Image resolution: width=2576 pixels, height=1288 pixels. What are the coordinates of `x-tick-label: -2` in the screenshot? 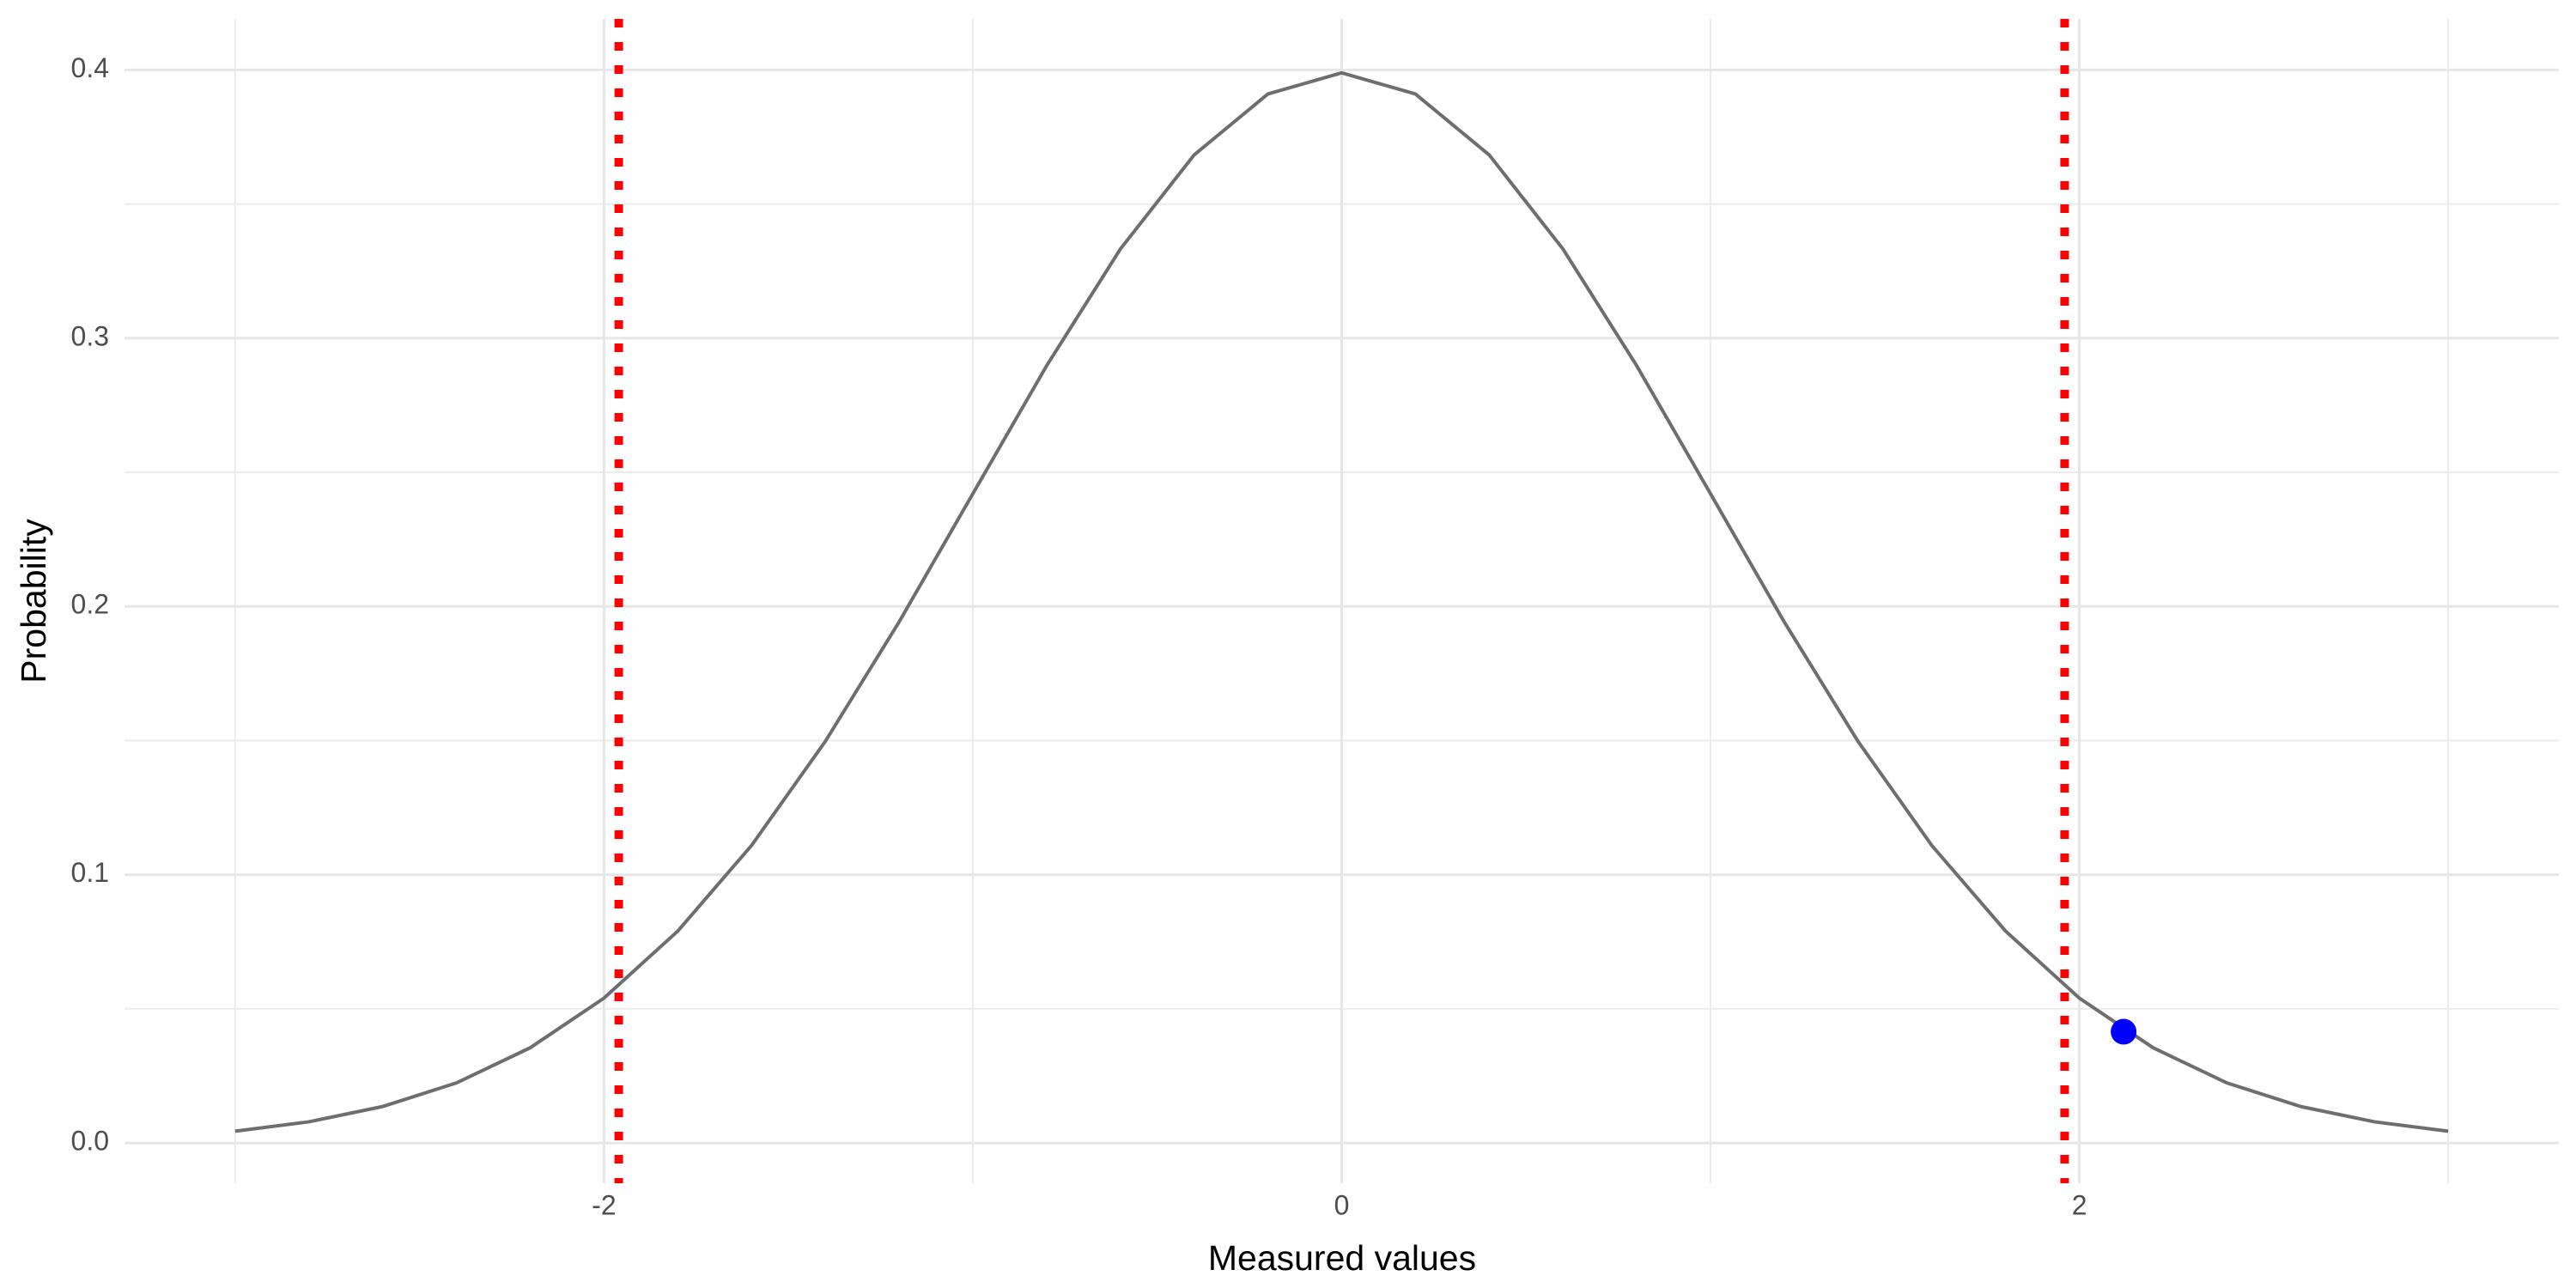 It's located at (604, 1204).